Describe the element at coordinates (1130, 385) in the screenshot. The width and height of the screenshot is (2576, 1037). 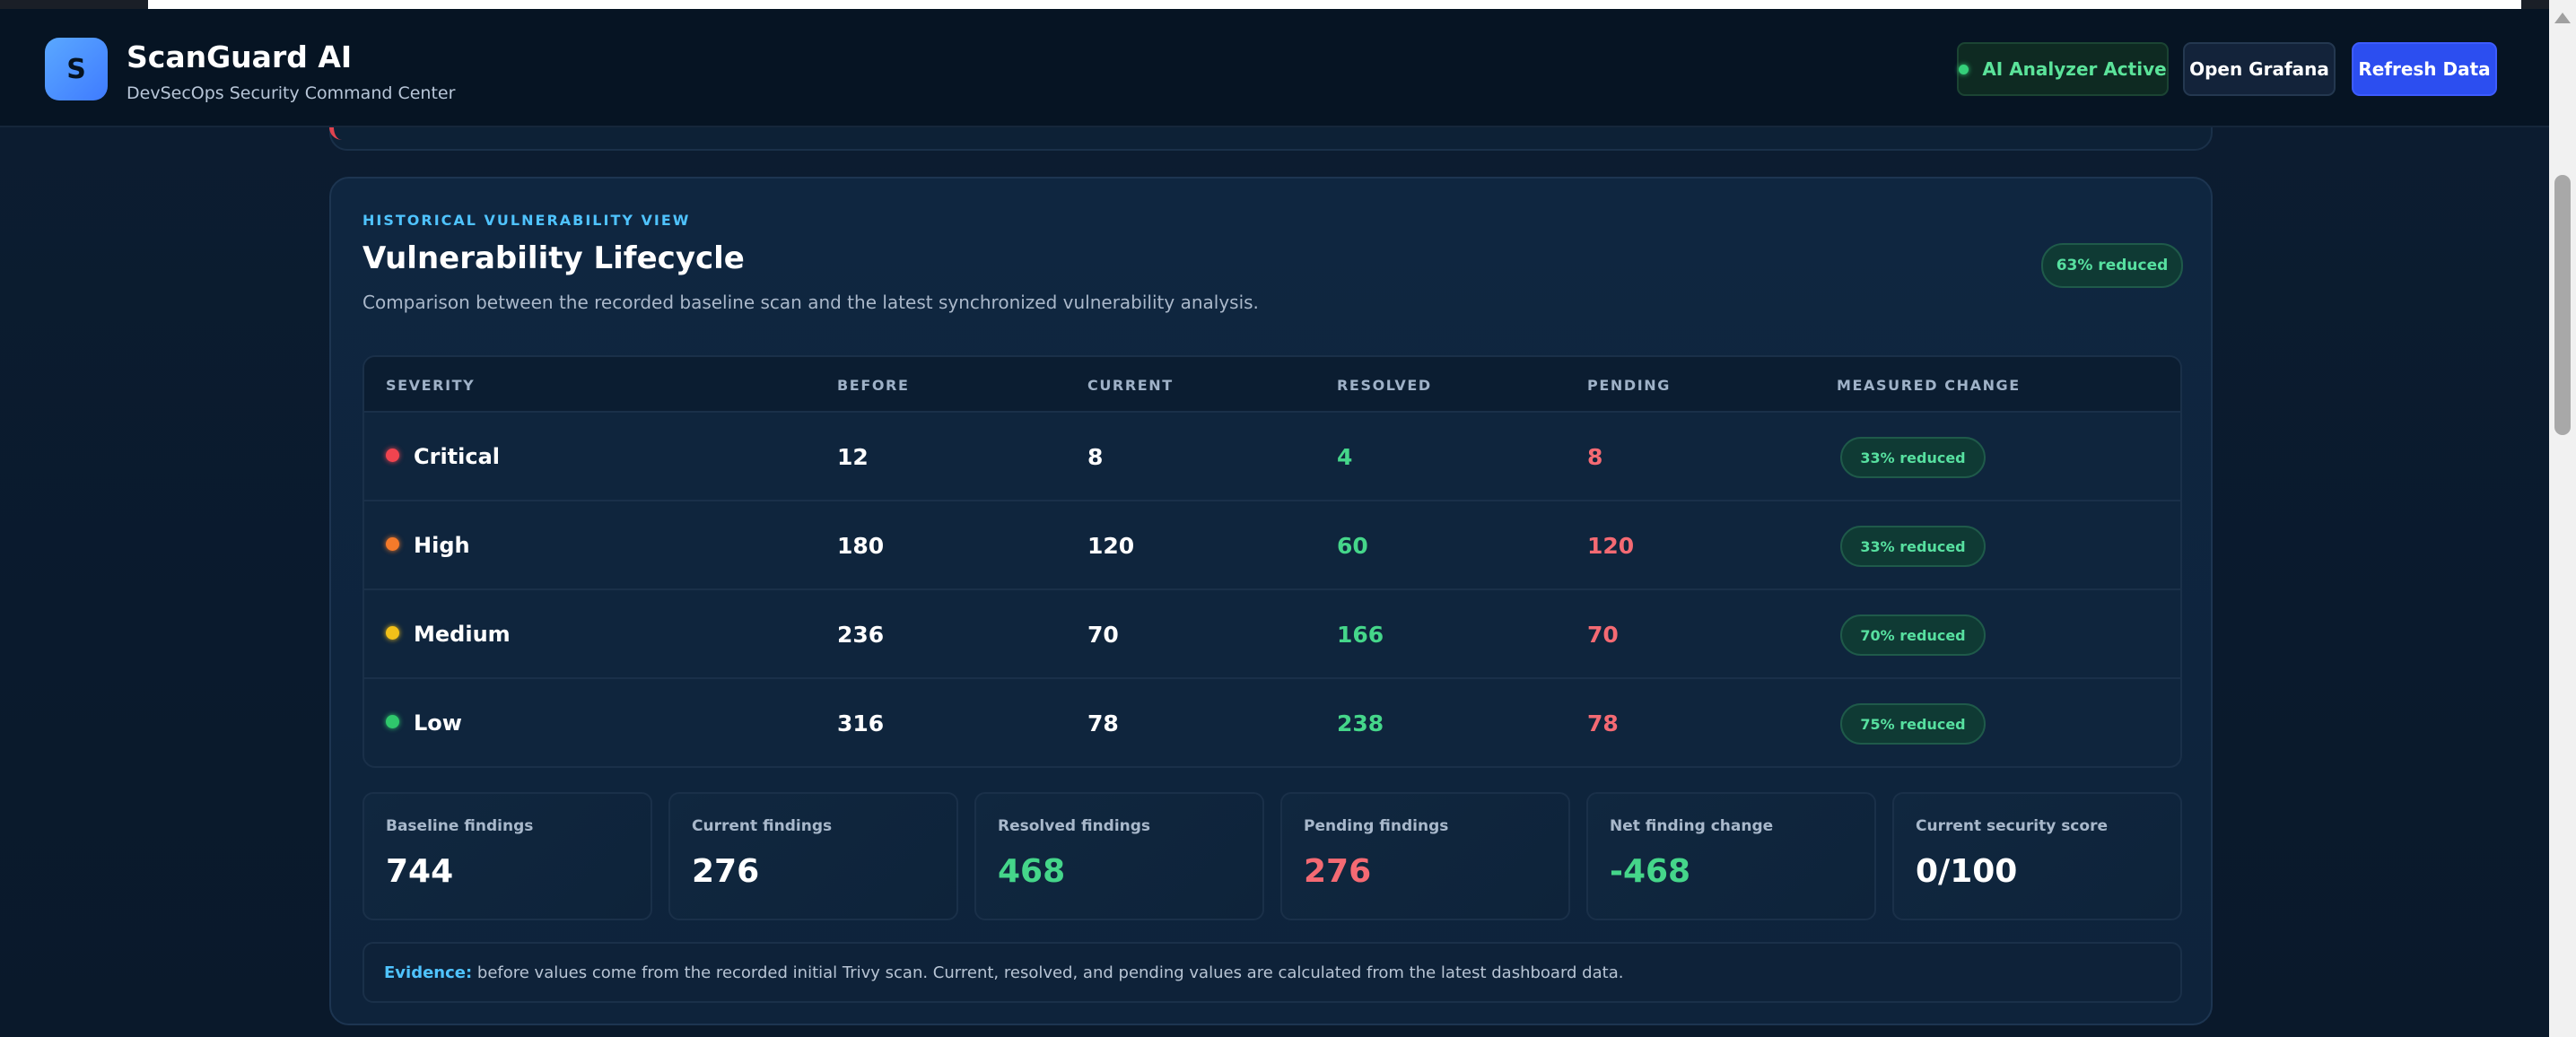
I see `column-header-current: CURRENT` at that location.